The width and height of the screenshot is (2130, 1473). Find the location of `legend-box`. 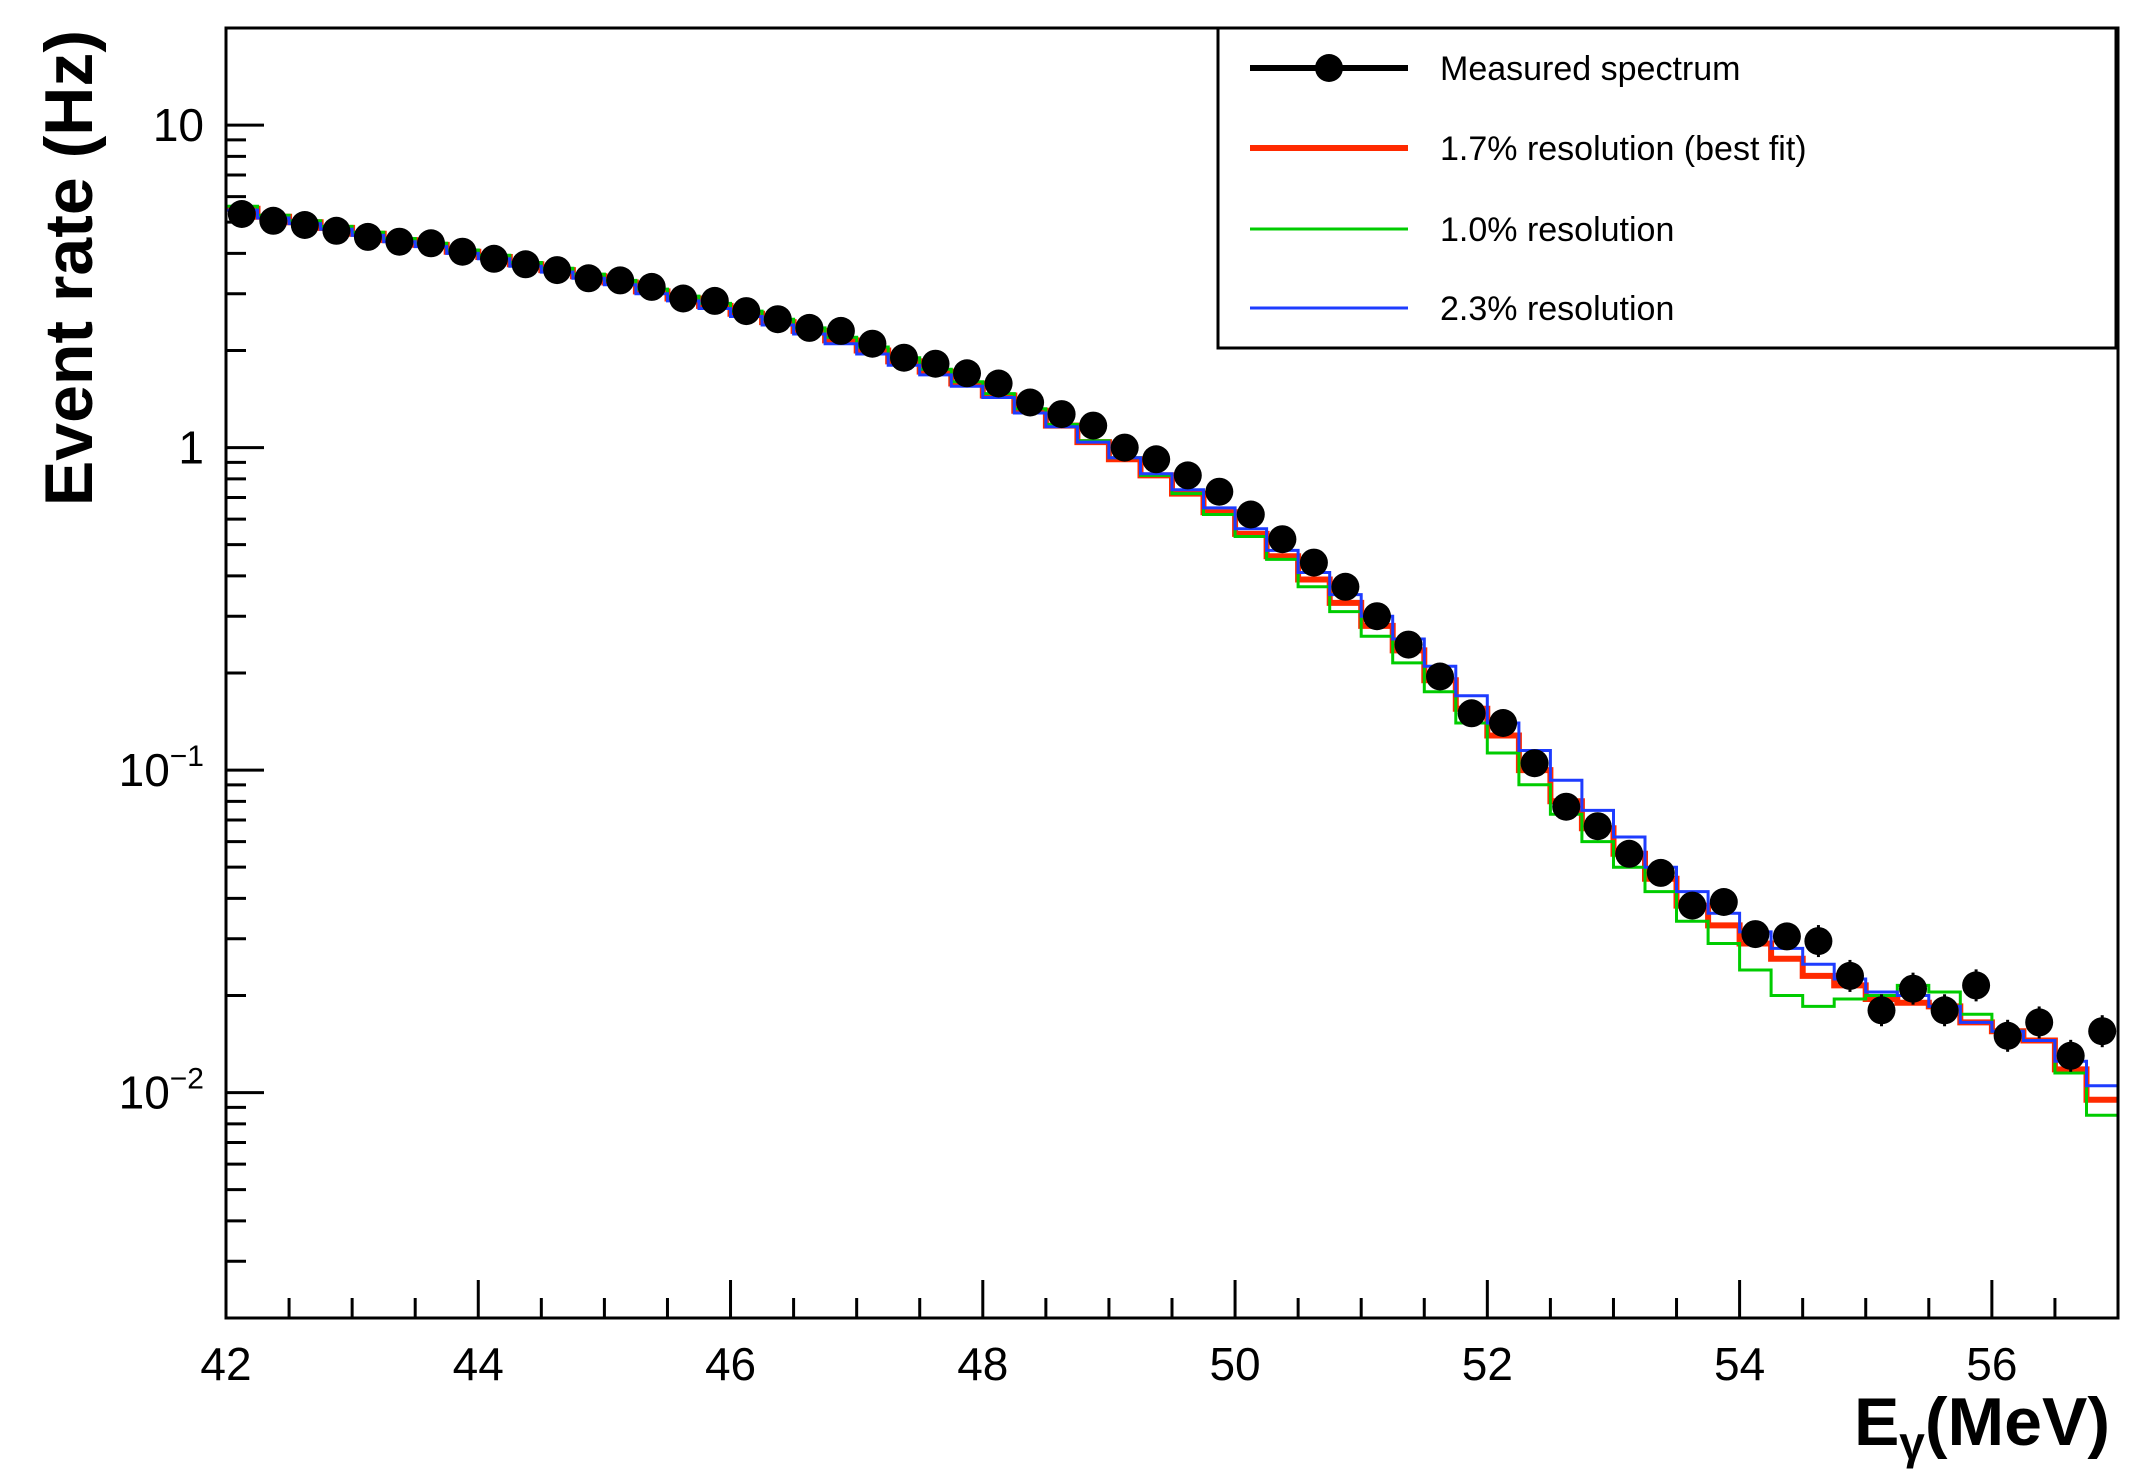

legend-box is located at coordinates (1667, 188).